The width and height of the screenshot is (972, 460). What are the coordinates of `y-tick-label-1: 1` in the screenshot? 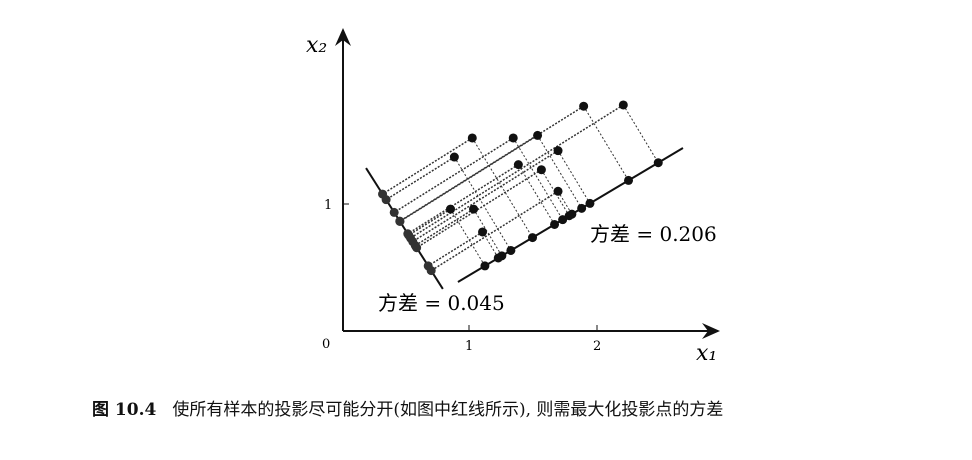 It's located at (328, 205).